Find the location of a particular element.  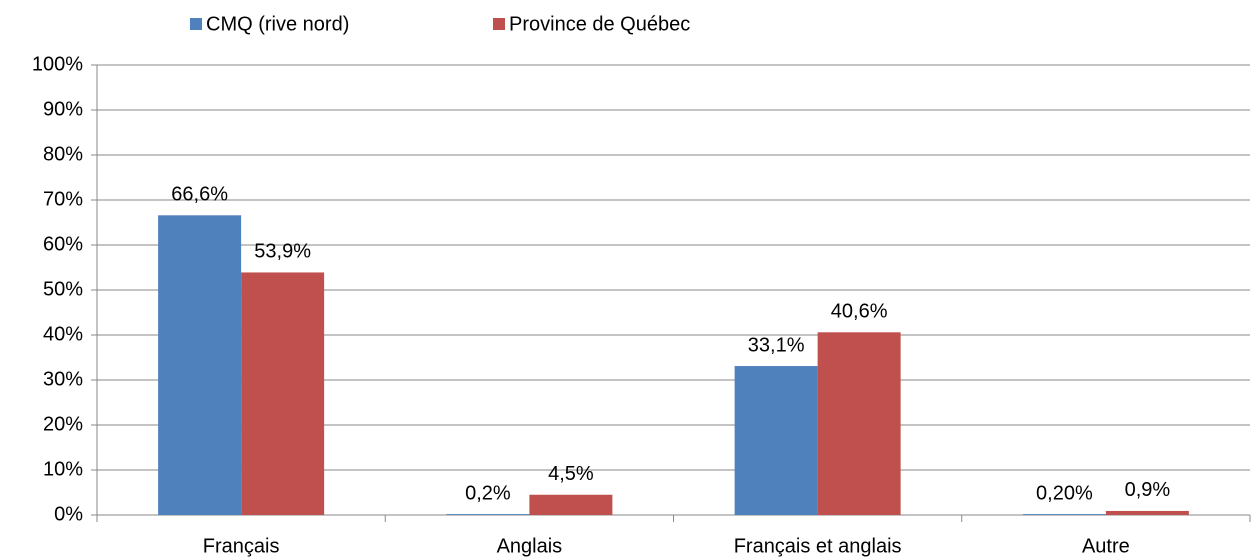

y-tick-label: 10% is located at coordinates (63, 469).